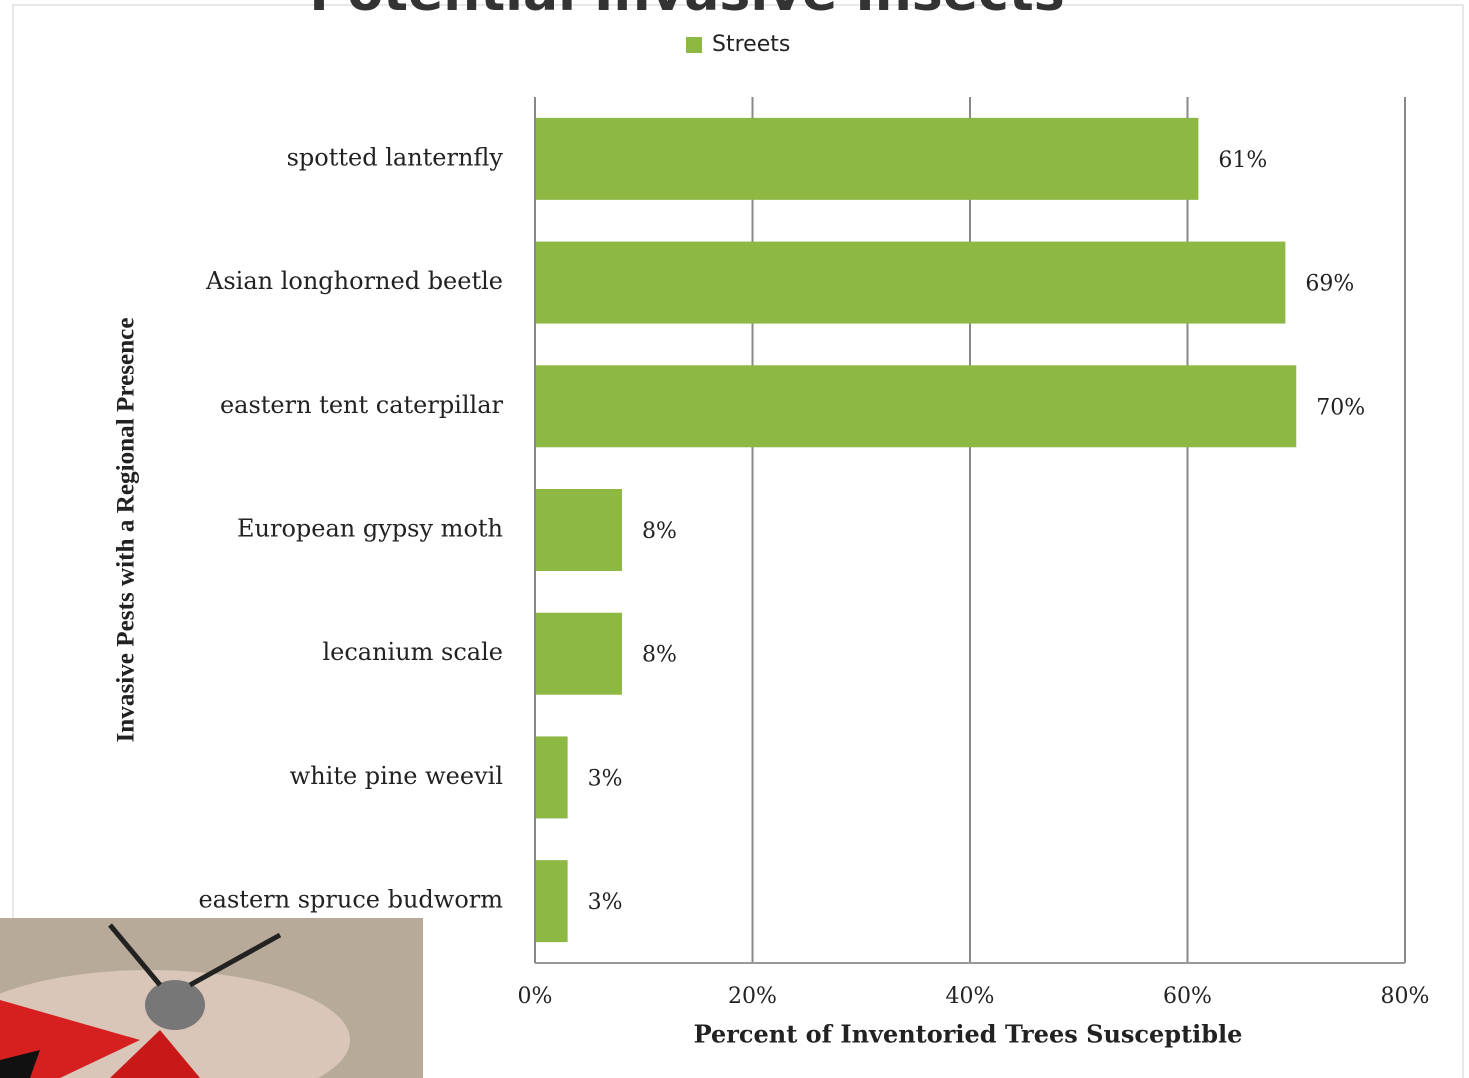 Image resolution: width=1469 pixels, height=1078 pixels. I want to click on y-tick-label: white pine weevil, so click(396, 776).